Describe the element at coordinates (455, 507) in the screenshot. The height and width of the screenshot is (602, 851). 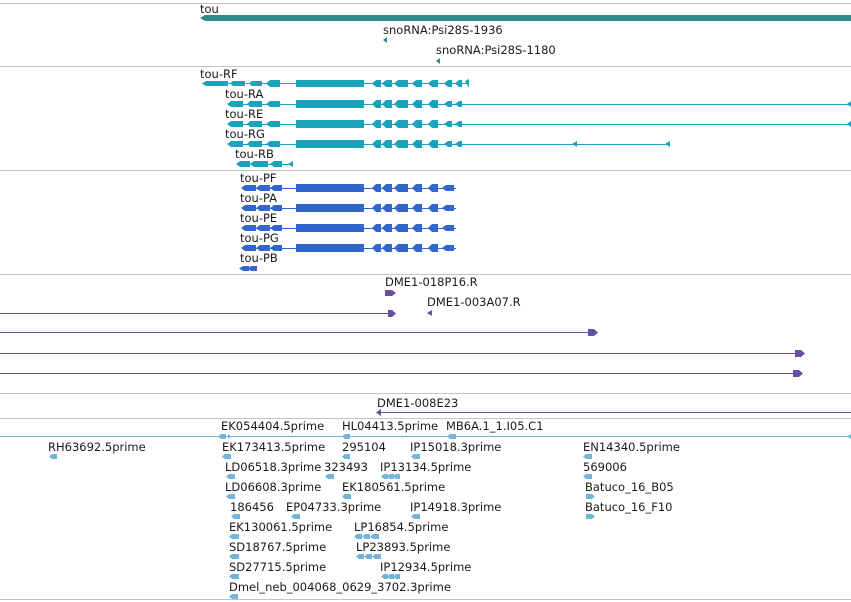
I see `est-label: IP14918.3prime` at that location.